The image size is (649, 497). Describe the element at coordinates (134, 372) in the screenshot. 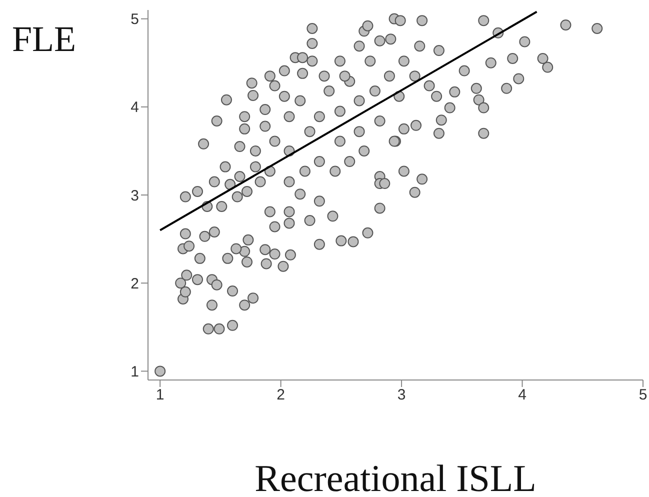

I see `y-tick-label: 1` at that location.